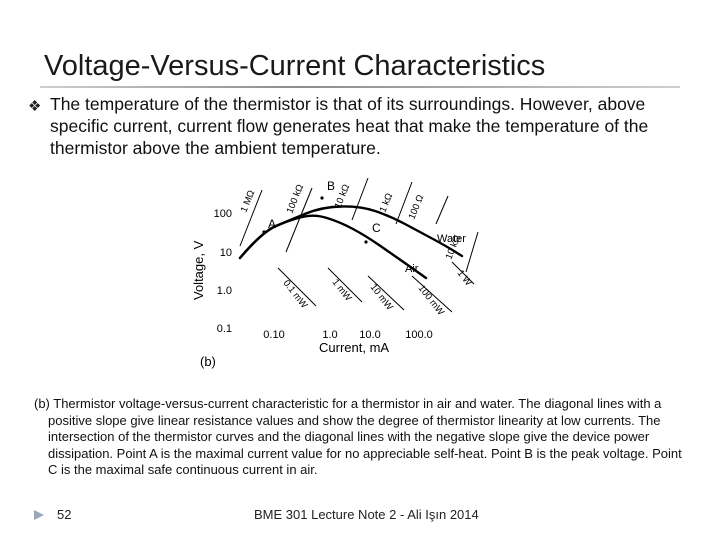 The height and width of the screenshot is (540, 720). What do you see at coordinates (366, 514) in the screenshot?
I see `footer-text: BME 301 Lecture Note 2 - Ali Işın 2014` at bounding box center [366, 514].